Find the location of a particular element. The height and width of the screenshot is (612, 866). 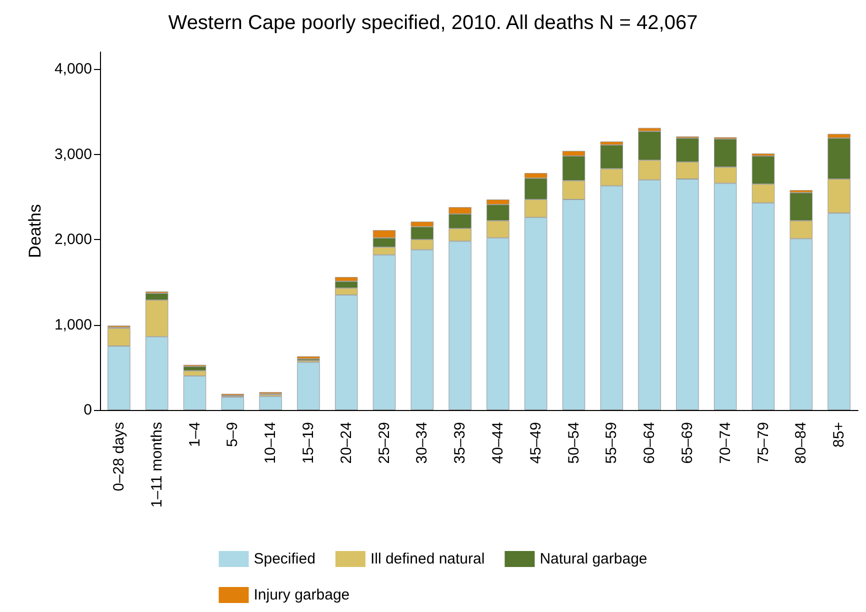

legend-label: Injury garbage is located at coordinates (302, 595).